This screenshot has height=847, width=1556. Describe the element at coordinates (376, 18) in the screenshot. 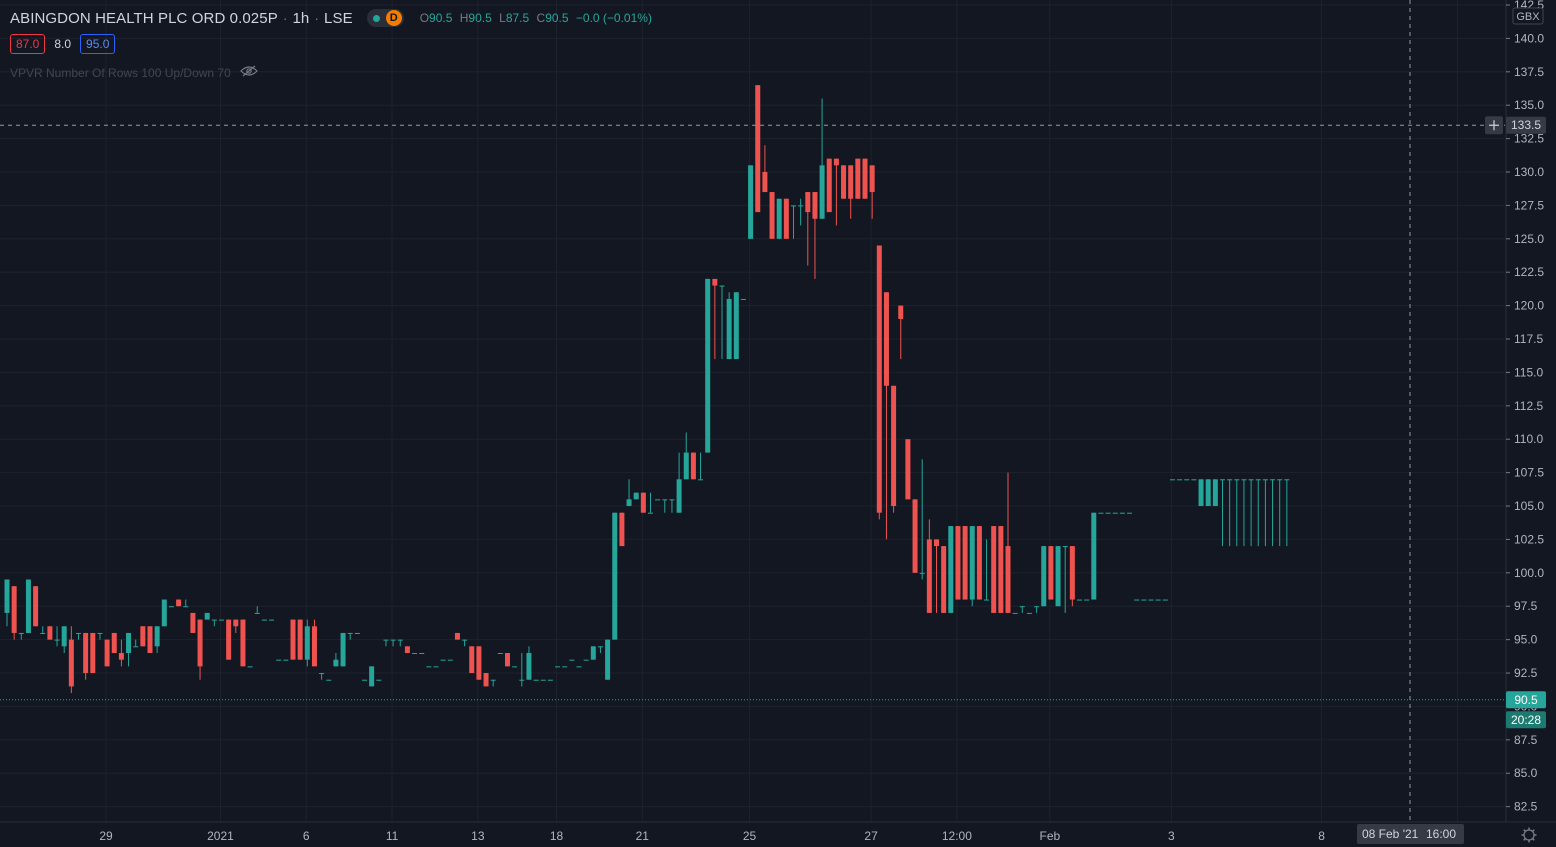

I see `market-open-dot-icon` at that location.